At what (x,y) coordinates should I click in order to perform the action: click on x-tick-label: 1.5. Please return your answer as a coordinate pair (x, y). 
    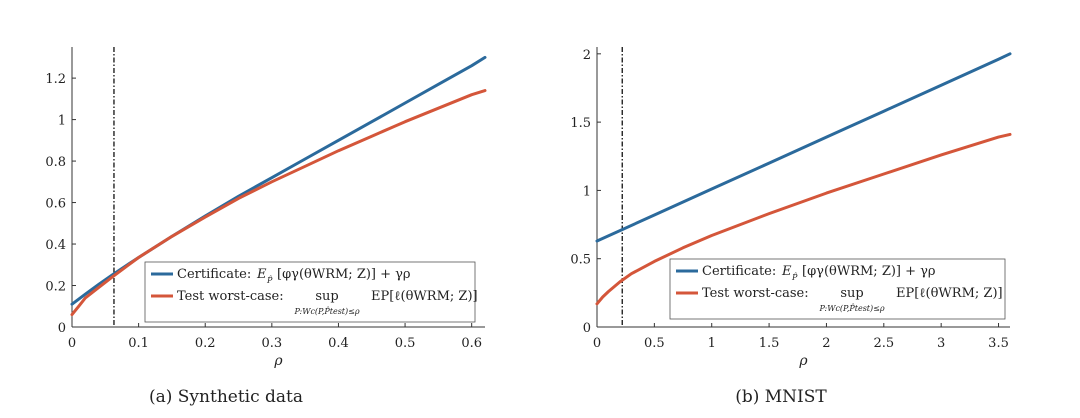
    Looking at the image, I should click on (769, 343).